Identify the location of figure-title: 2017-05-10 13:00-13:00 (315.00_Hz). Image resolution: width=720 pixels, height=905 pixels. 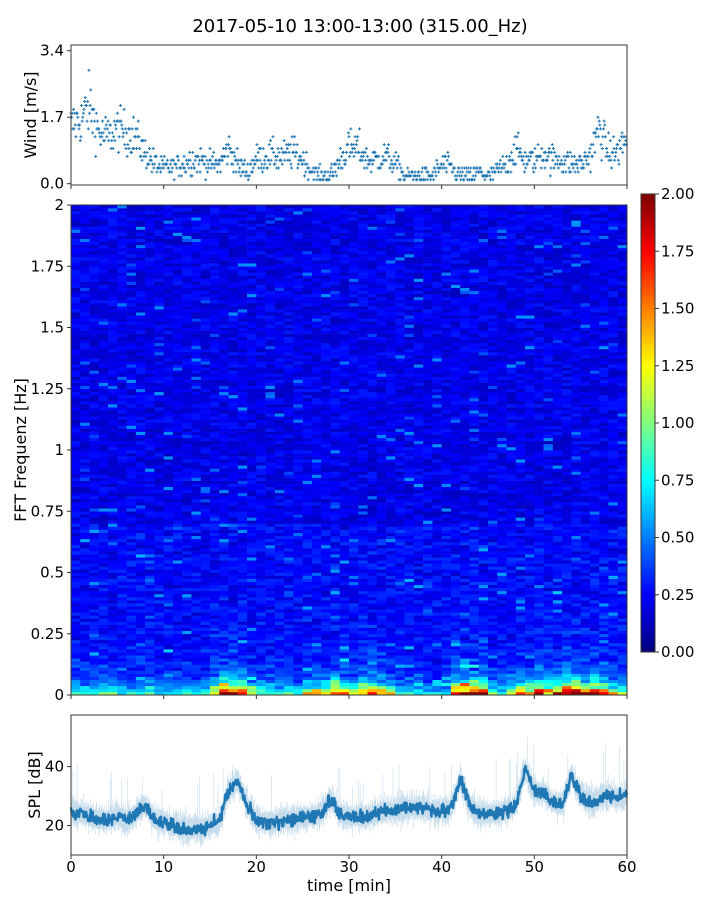
(359, 26).